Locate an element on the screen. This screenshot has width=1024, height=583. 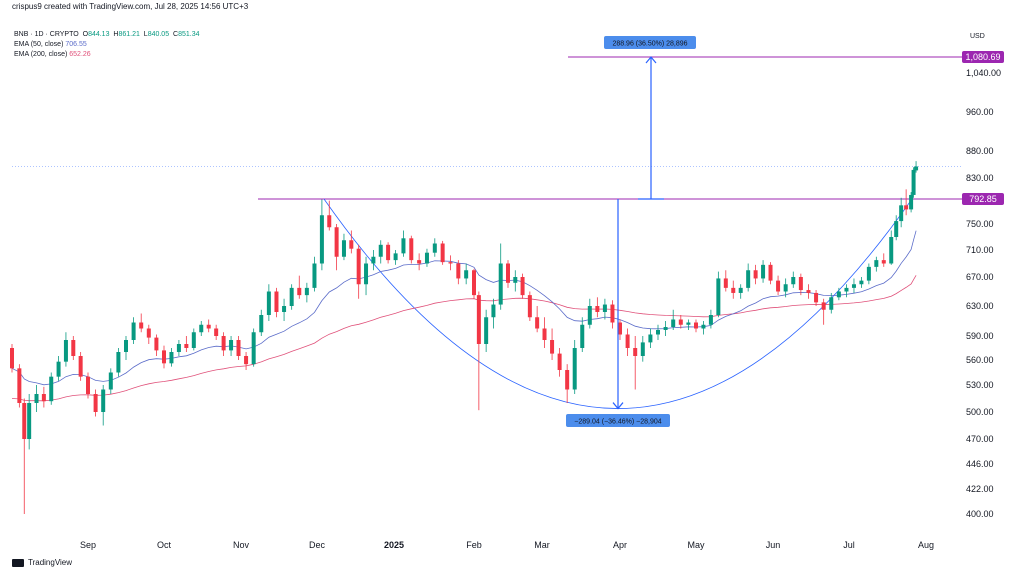
currency-label: USD is located at coordinates (977, 36).